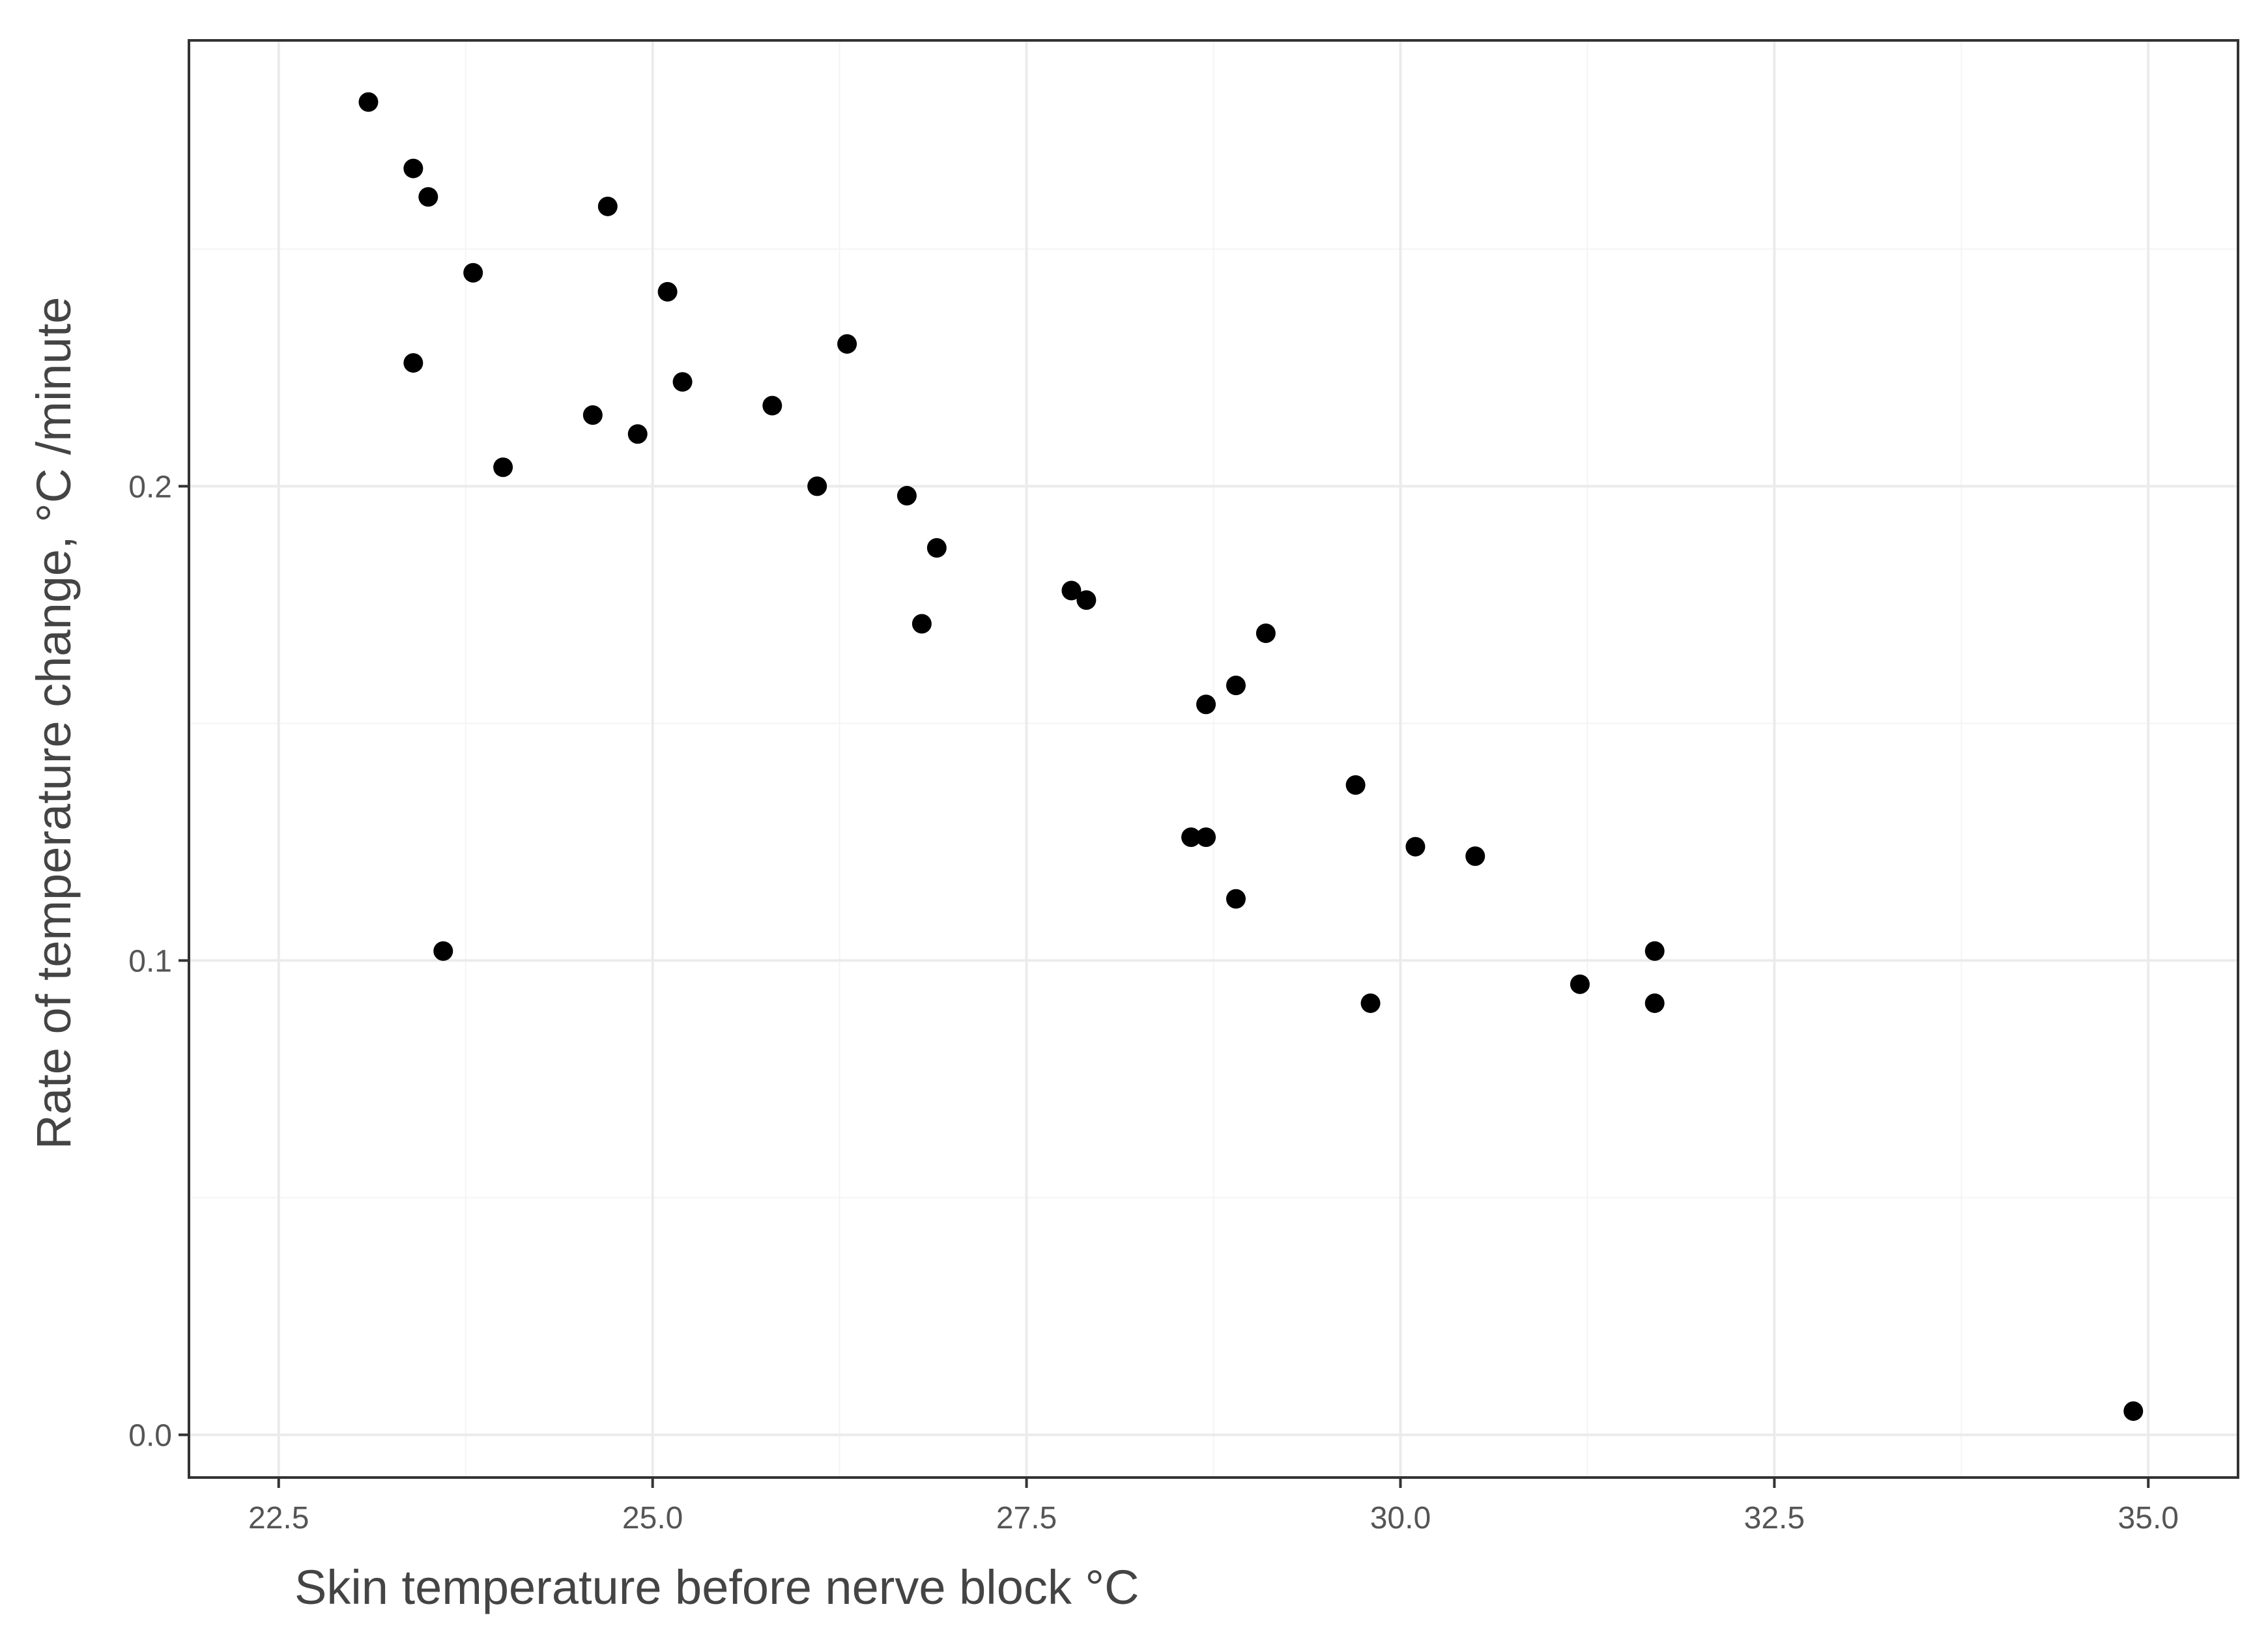 Image resolution: width=2268 pixels, height=1628 pixels. What do you see at coordinates (1026, 1518) in the screenshot?
I see `x-tick-label: 27.5` at bounding box center [1026, 1518].